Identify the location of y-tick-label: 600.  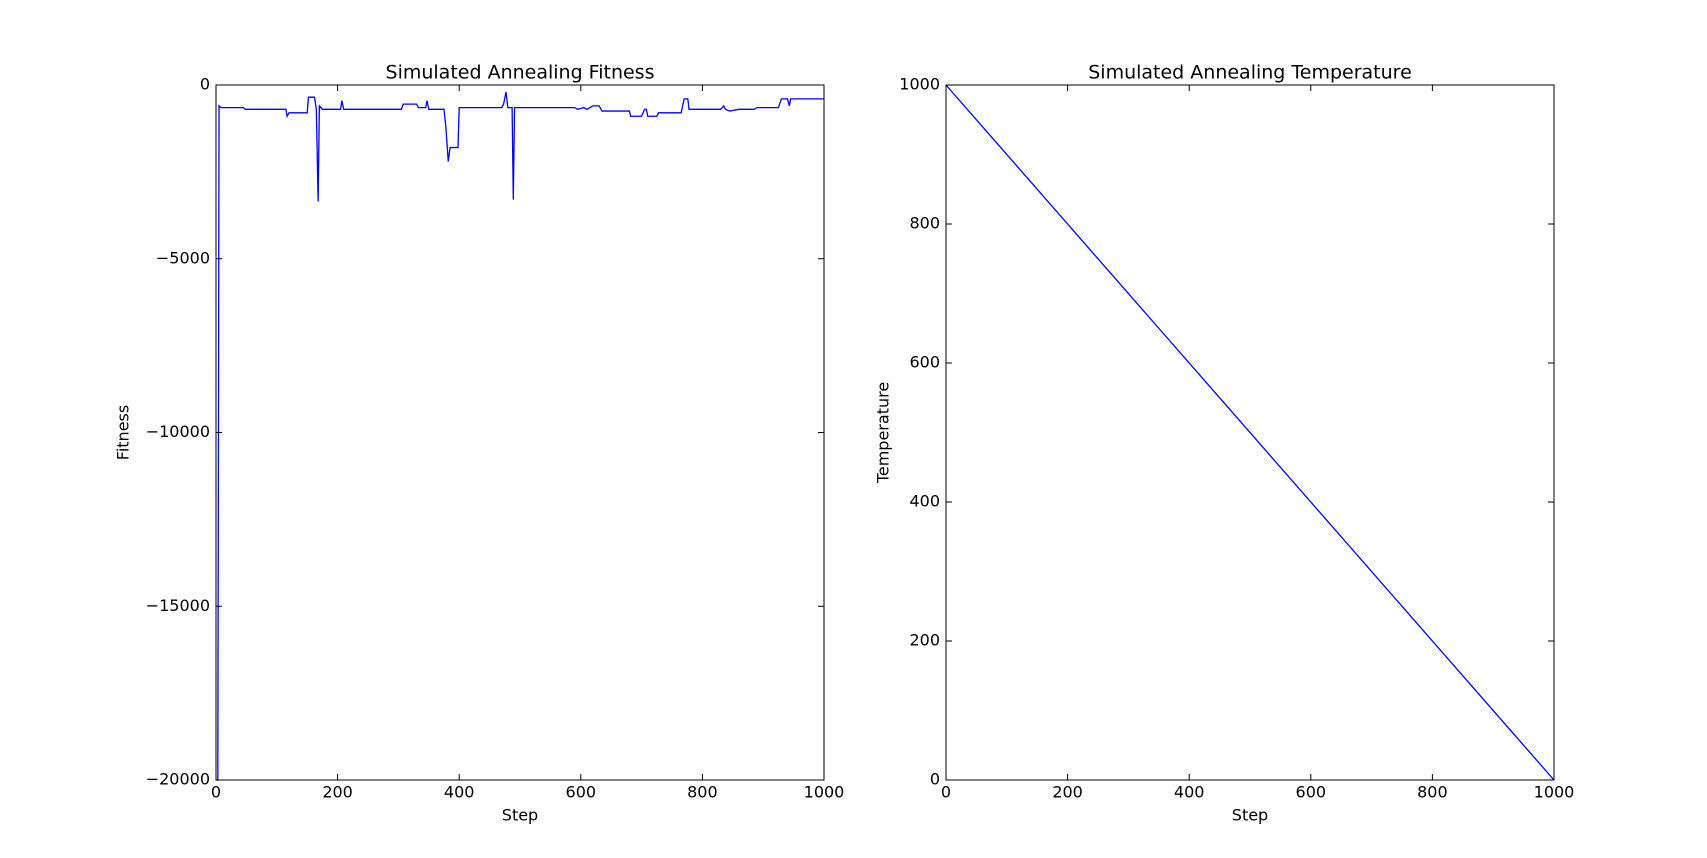
(924, 362).